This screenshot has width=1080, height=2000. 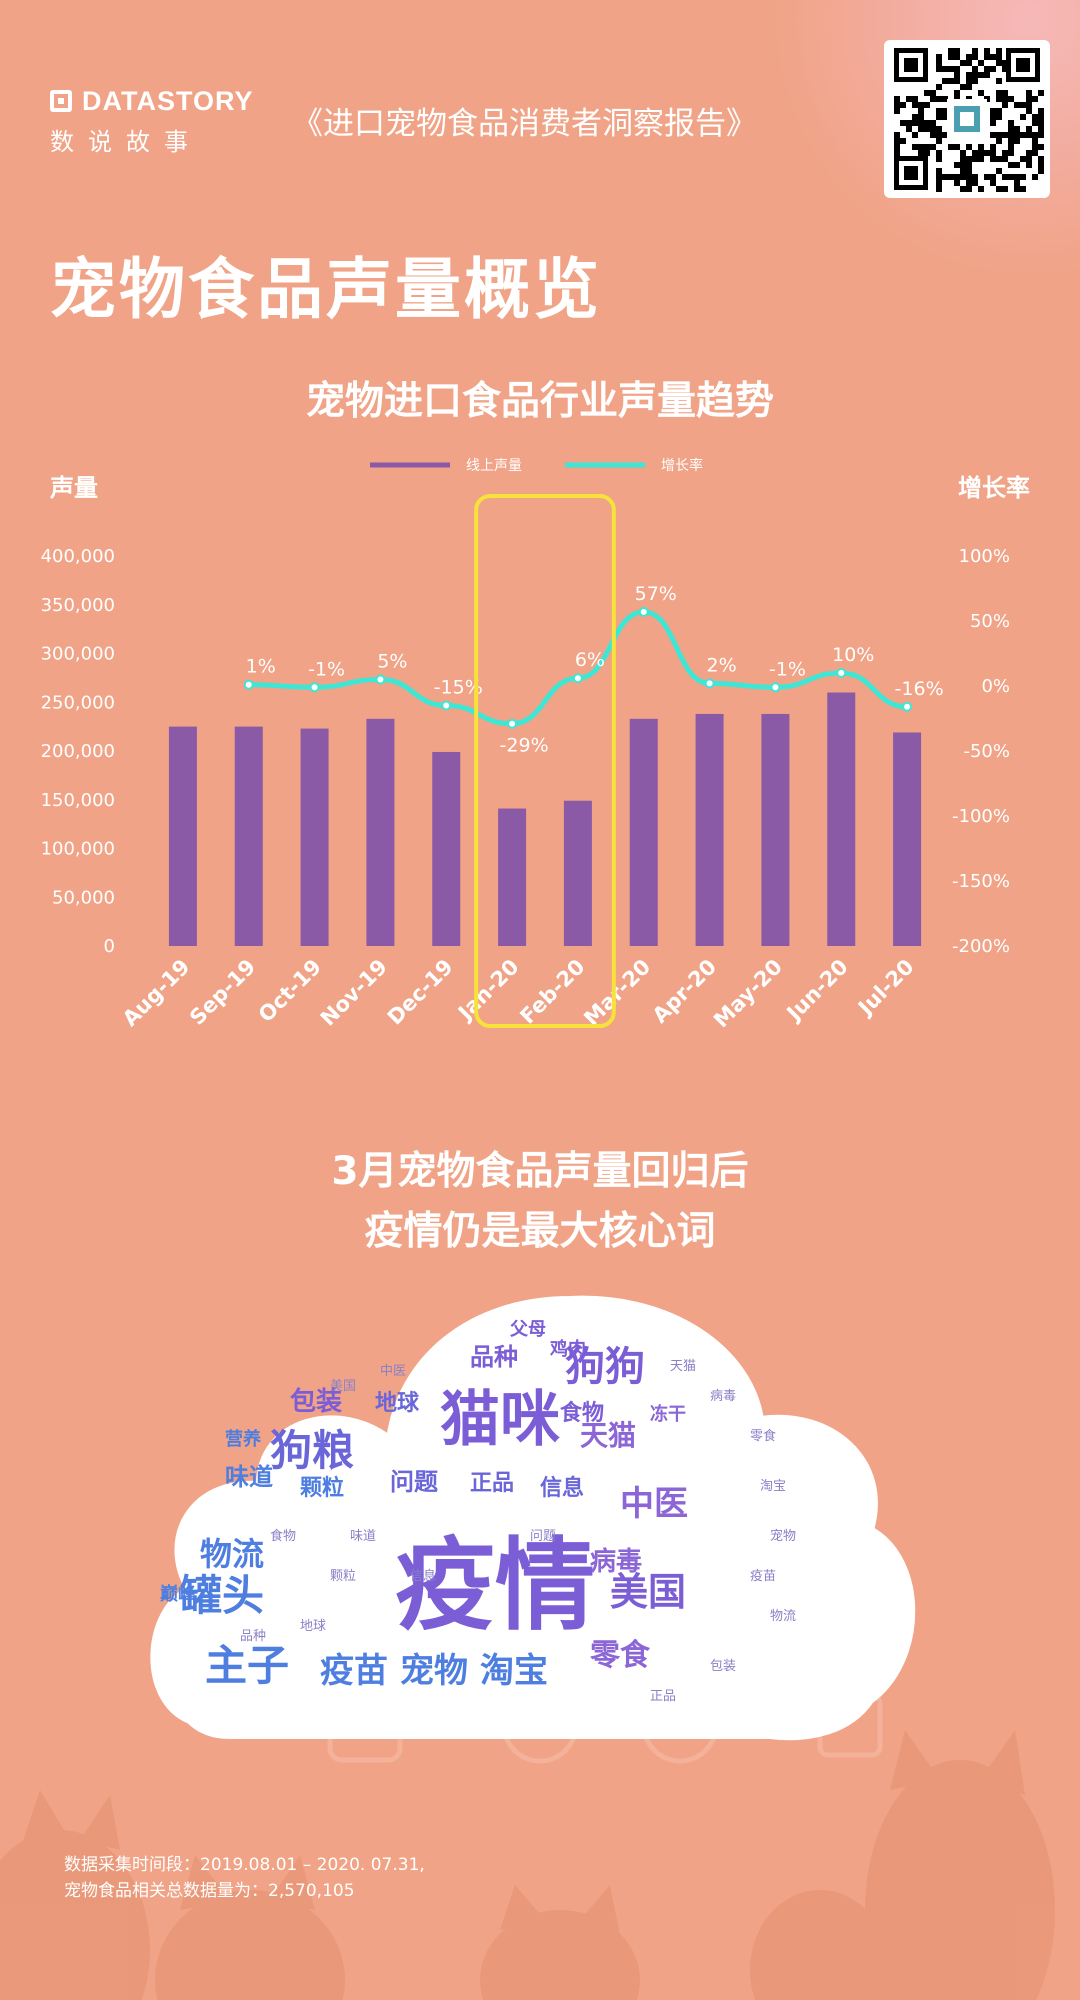 I want to click on cloud-word: 物流, so click(x=232, y=1554).